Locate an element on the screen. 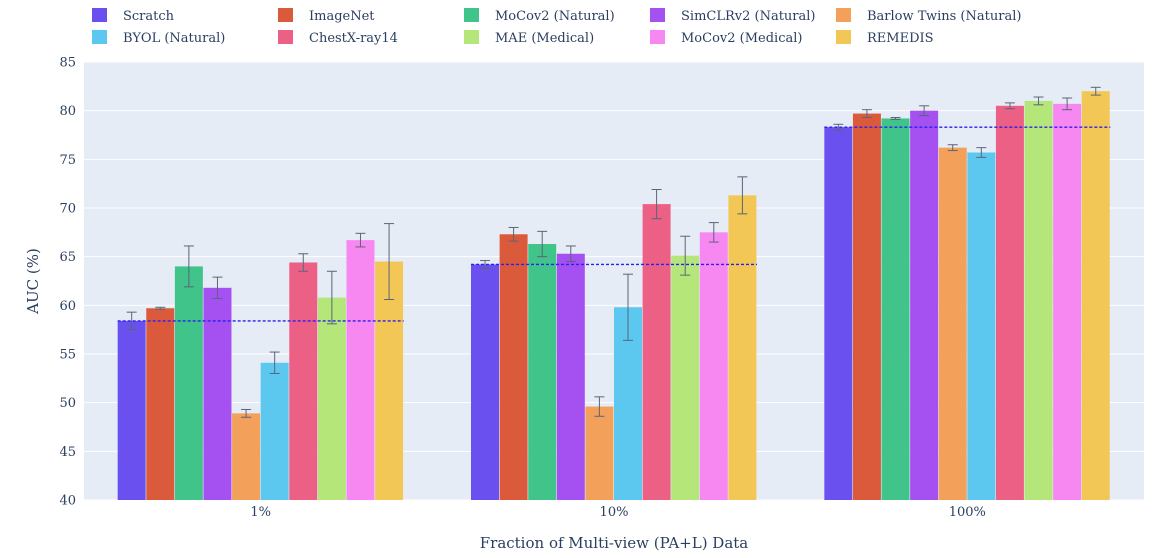 This screenshot has width=1159, height=558. legend-item-byol-natural: BYOL (Natural) is located at coordinates (158, 38).